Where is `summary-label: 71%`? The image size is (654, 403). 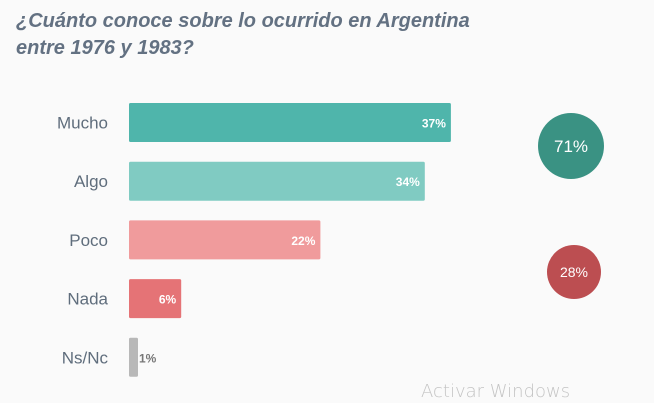 summary-label: 71% is located at coordinates (571, 146).